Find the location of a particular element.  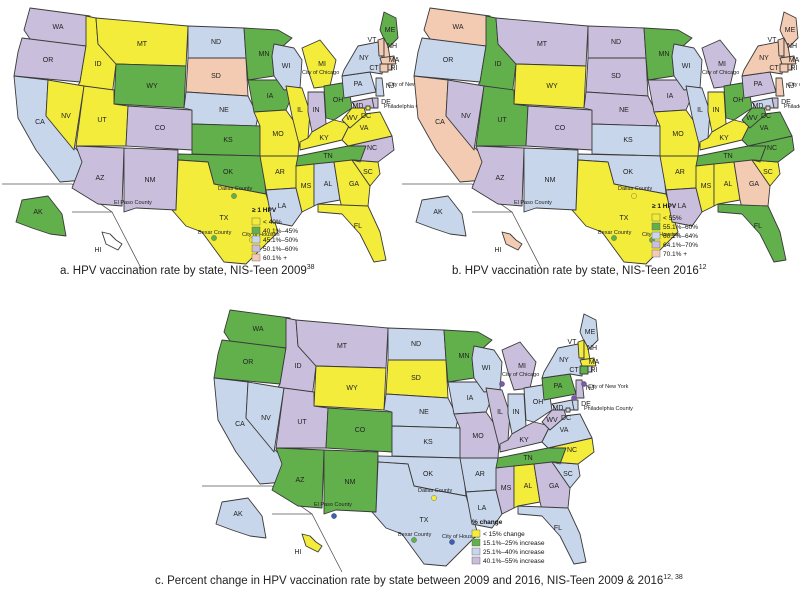

state-label-wa: WA is located at coordinates (57, 27).